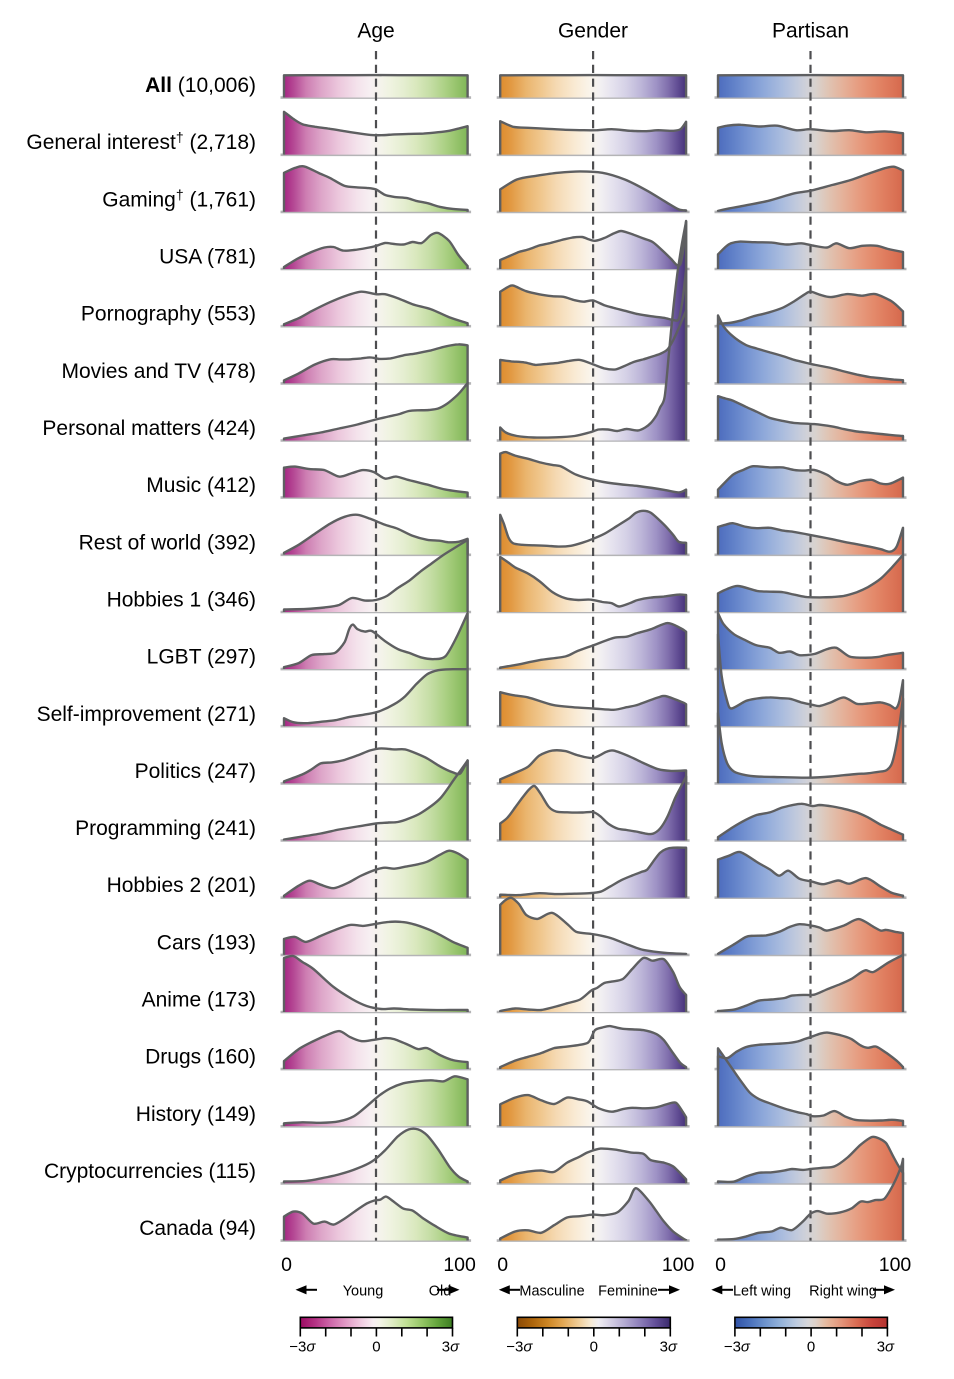 The image size is (954, 1379). I want to click on svg-text: Age, so click(375, 31).